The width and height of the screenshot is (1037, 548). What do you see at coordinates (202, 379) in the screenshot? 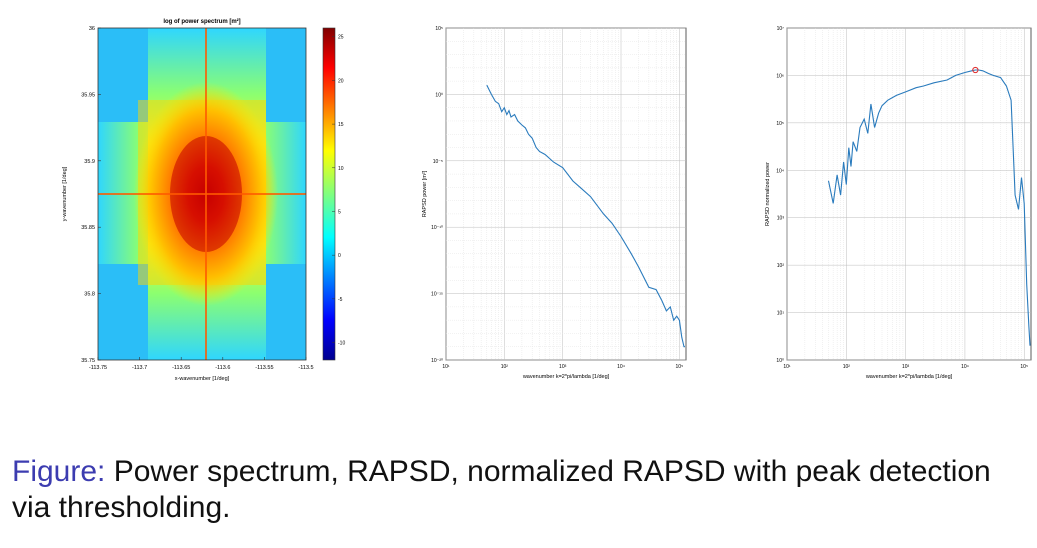
I see `heatmap-x-label: x-wavenumber [1/deg]` at bounding box center [202, 379].